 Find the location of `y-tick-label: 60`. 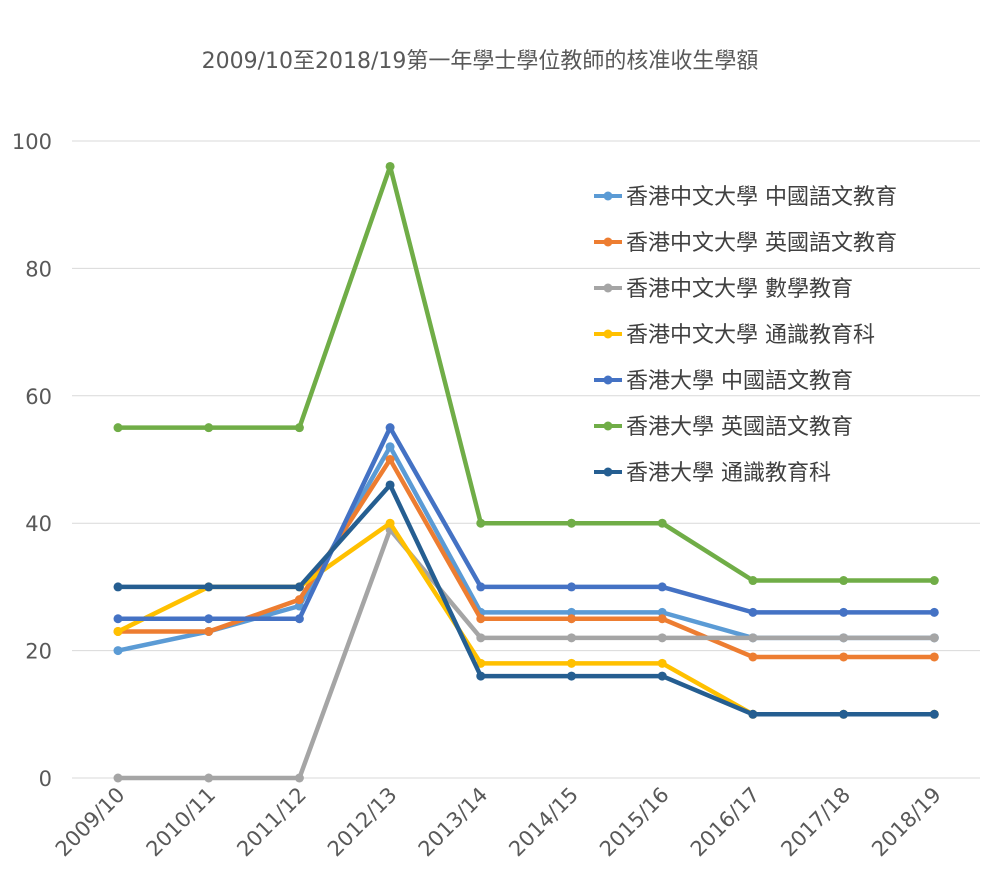

y-tick-label: 60 is located at coordinates (38, 397).